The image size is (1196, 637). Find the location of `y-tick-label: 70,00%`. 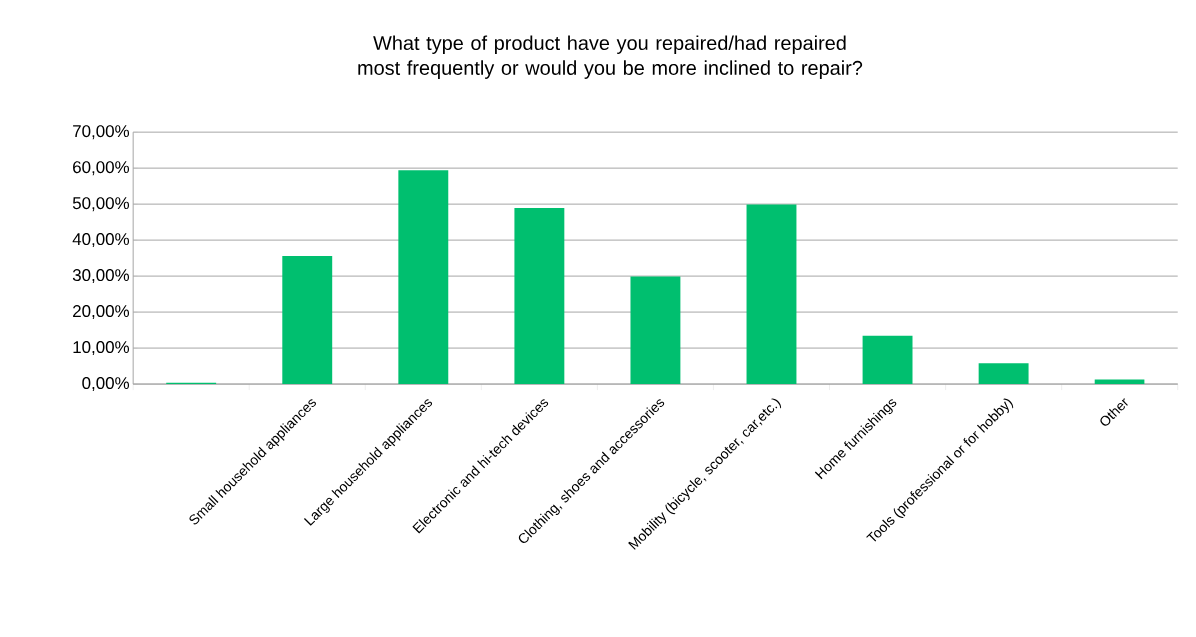

y-tick-label: 70,00% is located at coordinates (101, 132).